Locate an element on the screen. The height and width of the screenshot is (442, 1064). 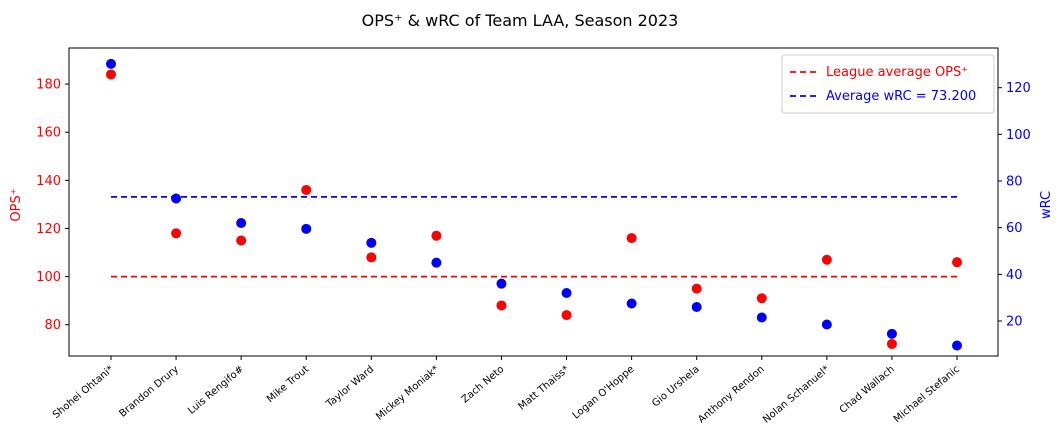
x-tick-label-11: Nolan Schanuel* is located at coordinates (796, 395).